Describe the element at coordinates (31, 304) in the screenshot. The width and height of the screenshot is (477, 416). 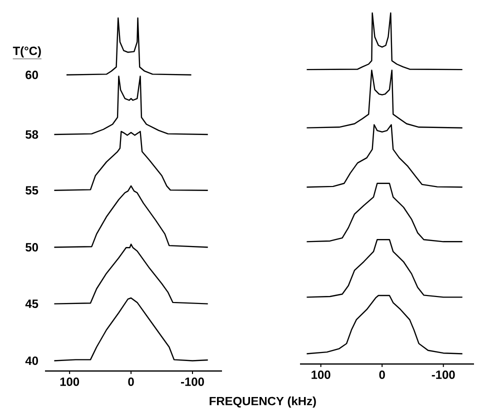
I see `series-label: 45` at that location.